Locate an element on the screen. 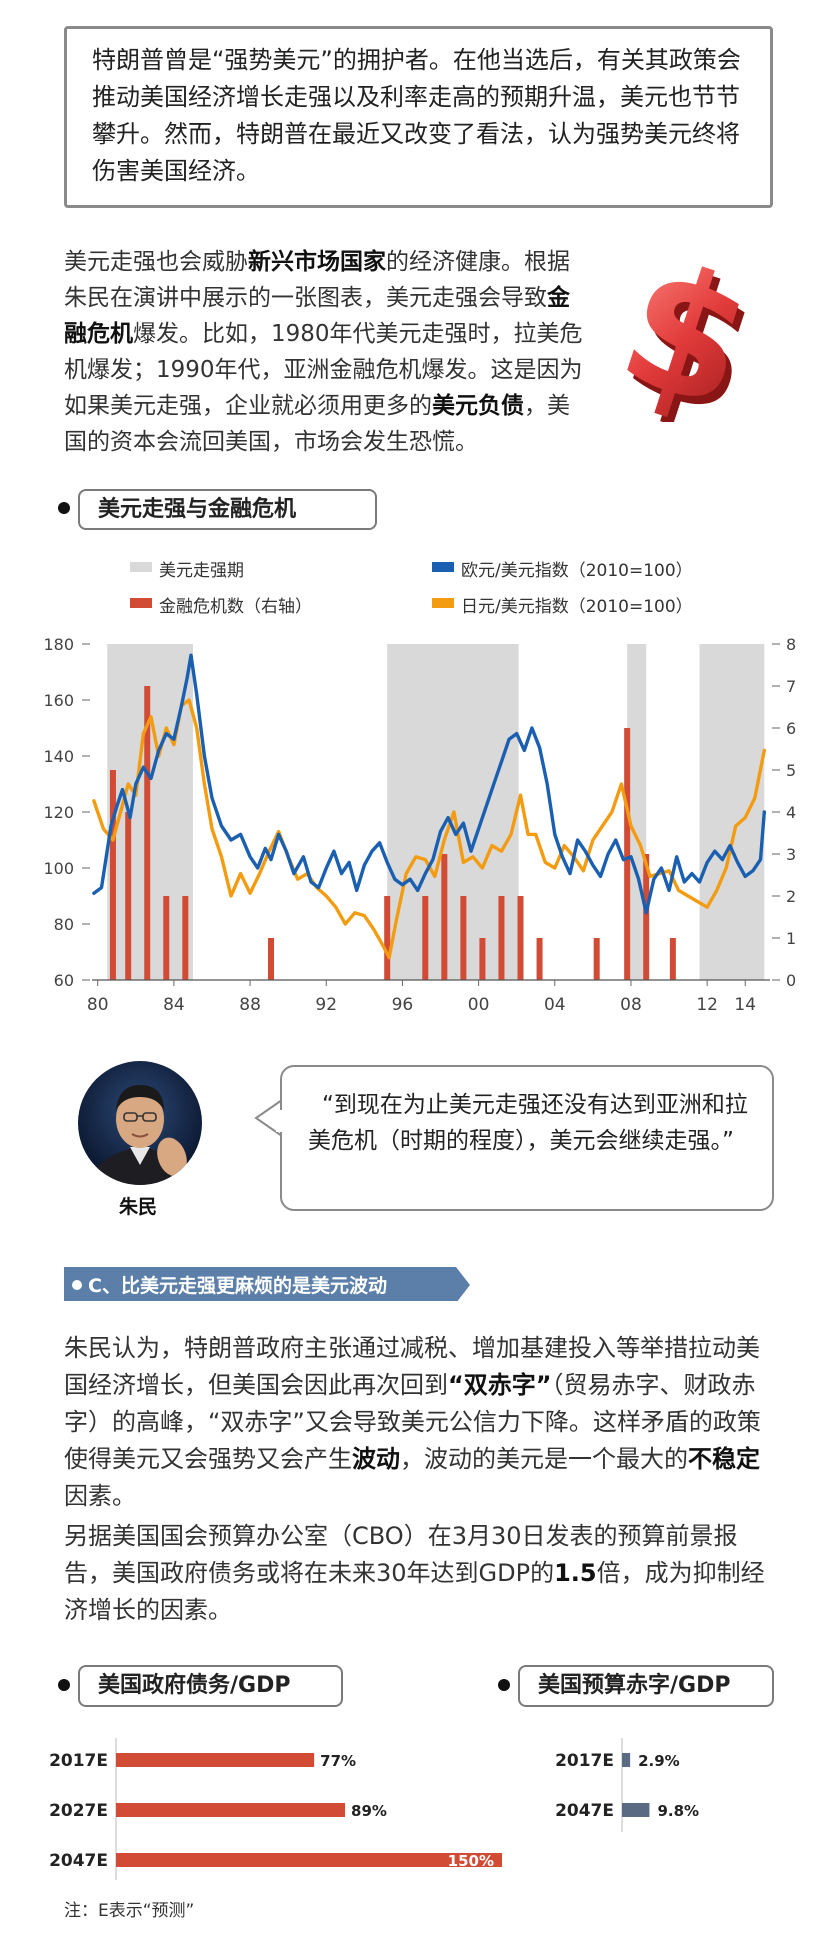  para2-text-4: 因素。 is located at coordinates (100, 1496).